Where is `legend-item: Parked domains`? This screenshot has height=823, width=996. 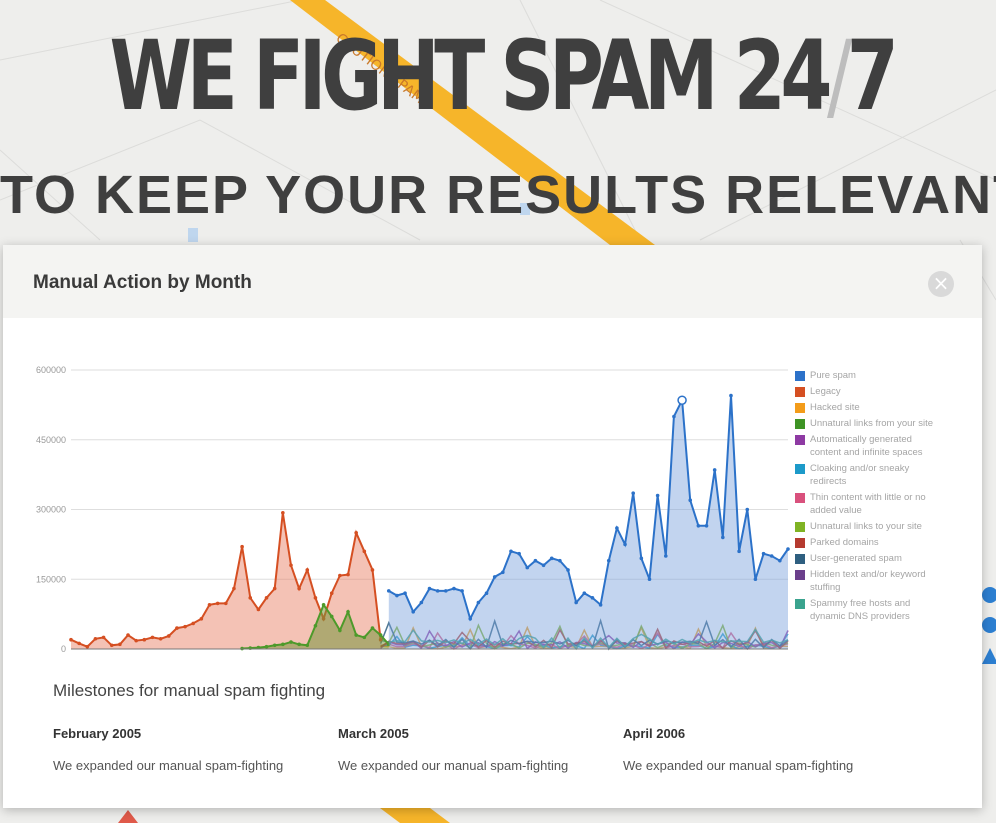
legend-item: Parked domains is located at coordinates (870, 542).